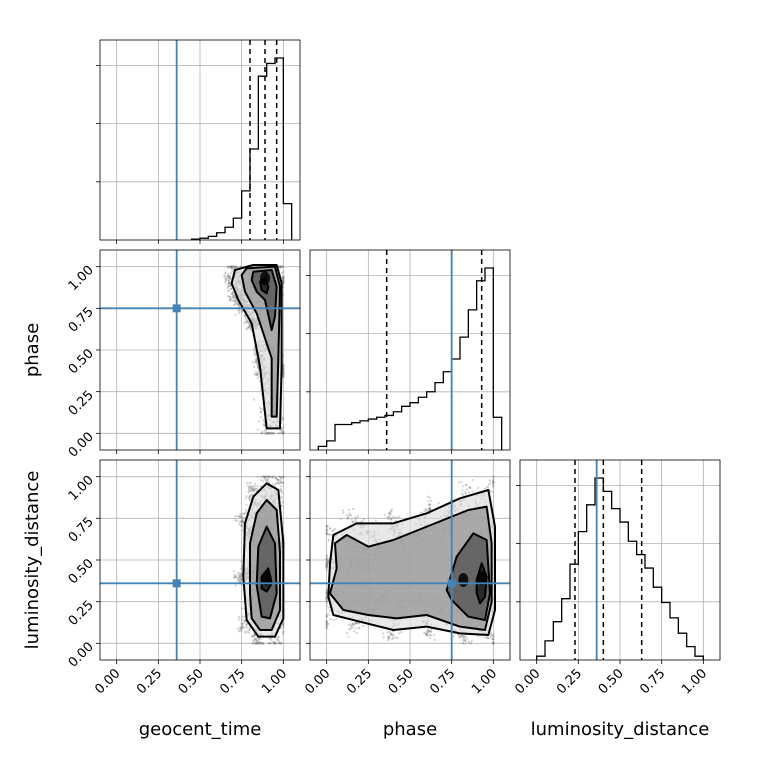 The width and height of the screenshot is (760, 760). I want to click on hist-panel-luminosity_distance: 0.00 0.25 0.50 0.75 1.00, so click(616, 578).